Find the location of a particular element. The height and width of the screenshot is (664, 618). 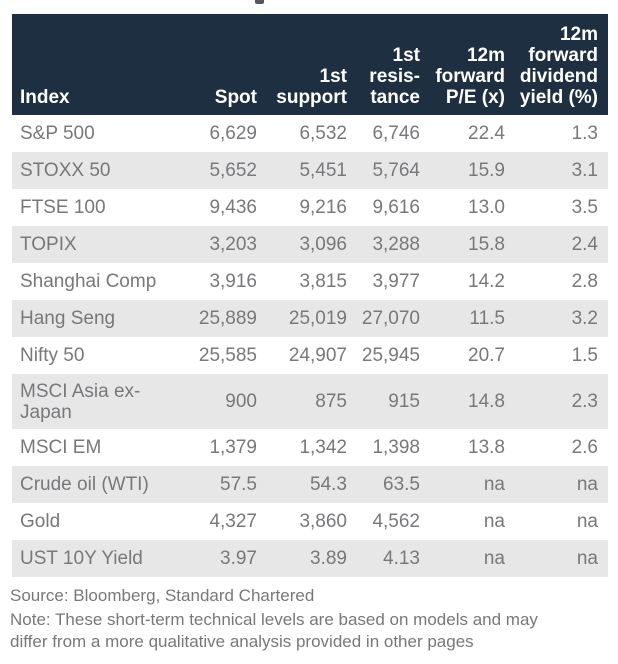

index-name-cell: S&P 500 is located at coordinates (88, 133).